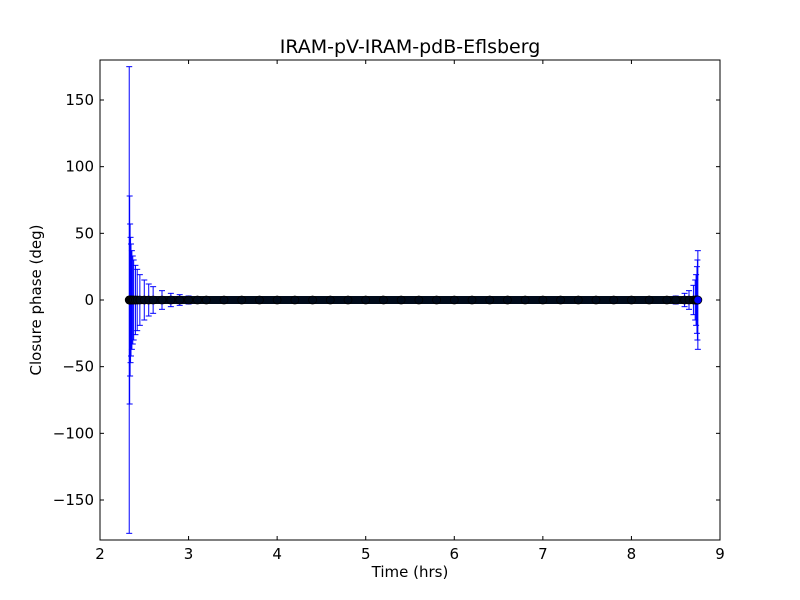  What do you see at coordinates (189, 554) in the screenshot?
I see `x-tick-label: 3` at bounding box center [189, 554].